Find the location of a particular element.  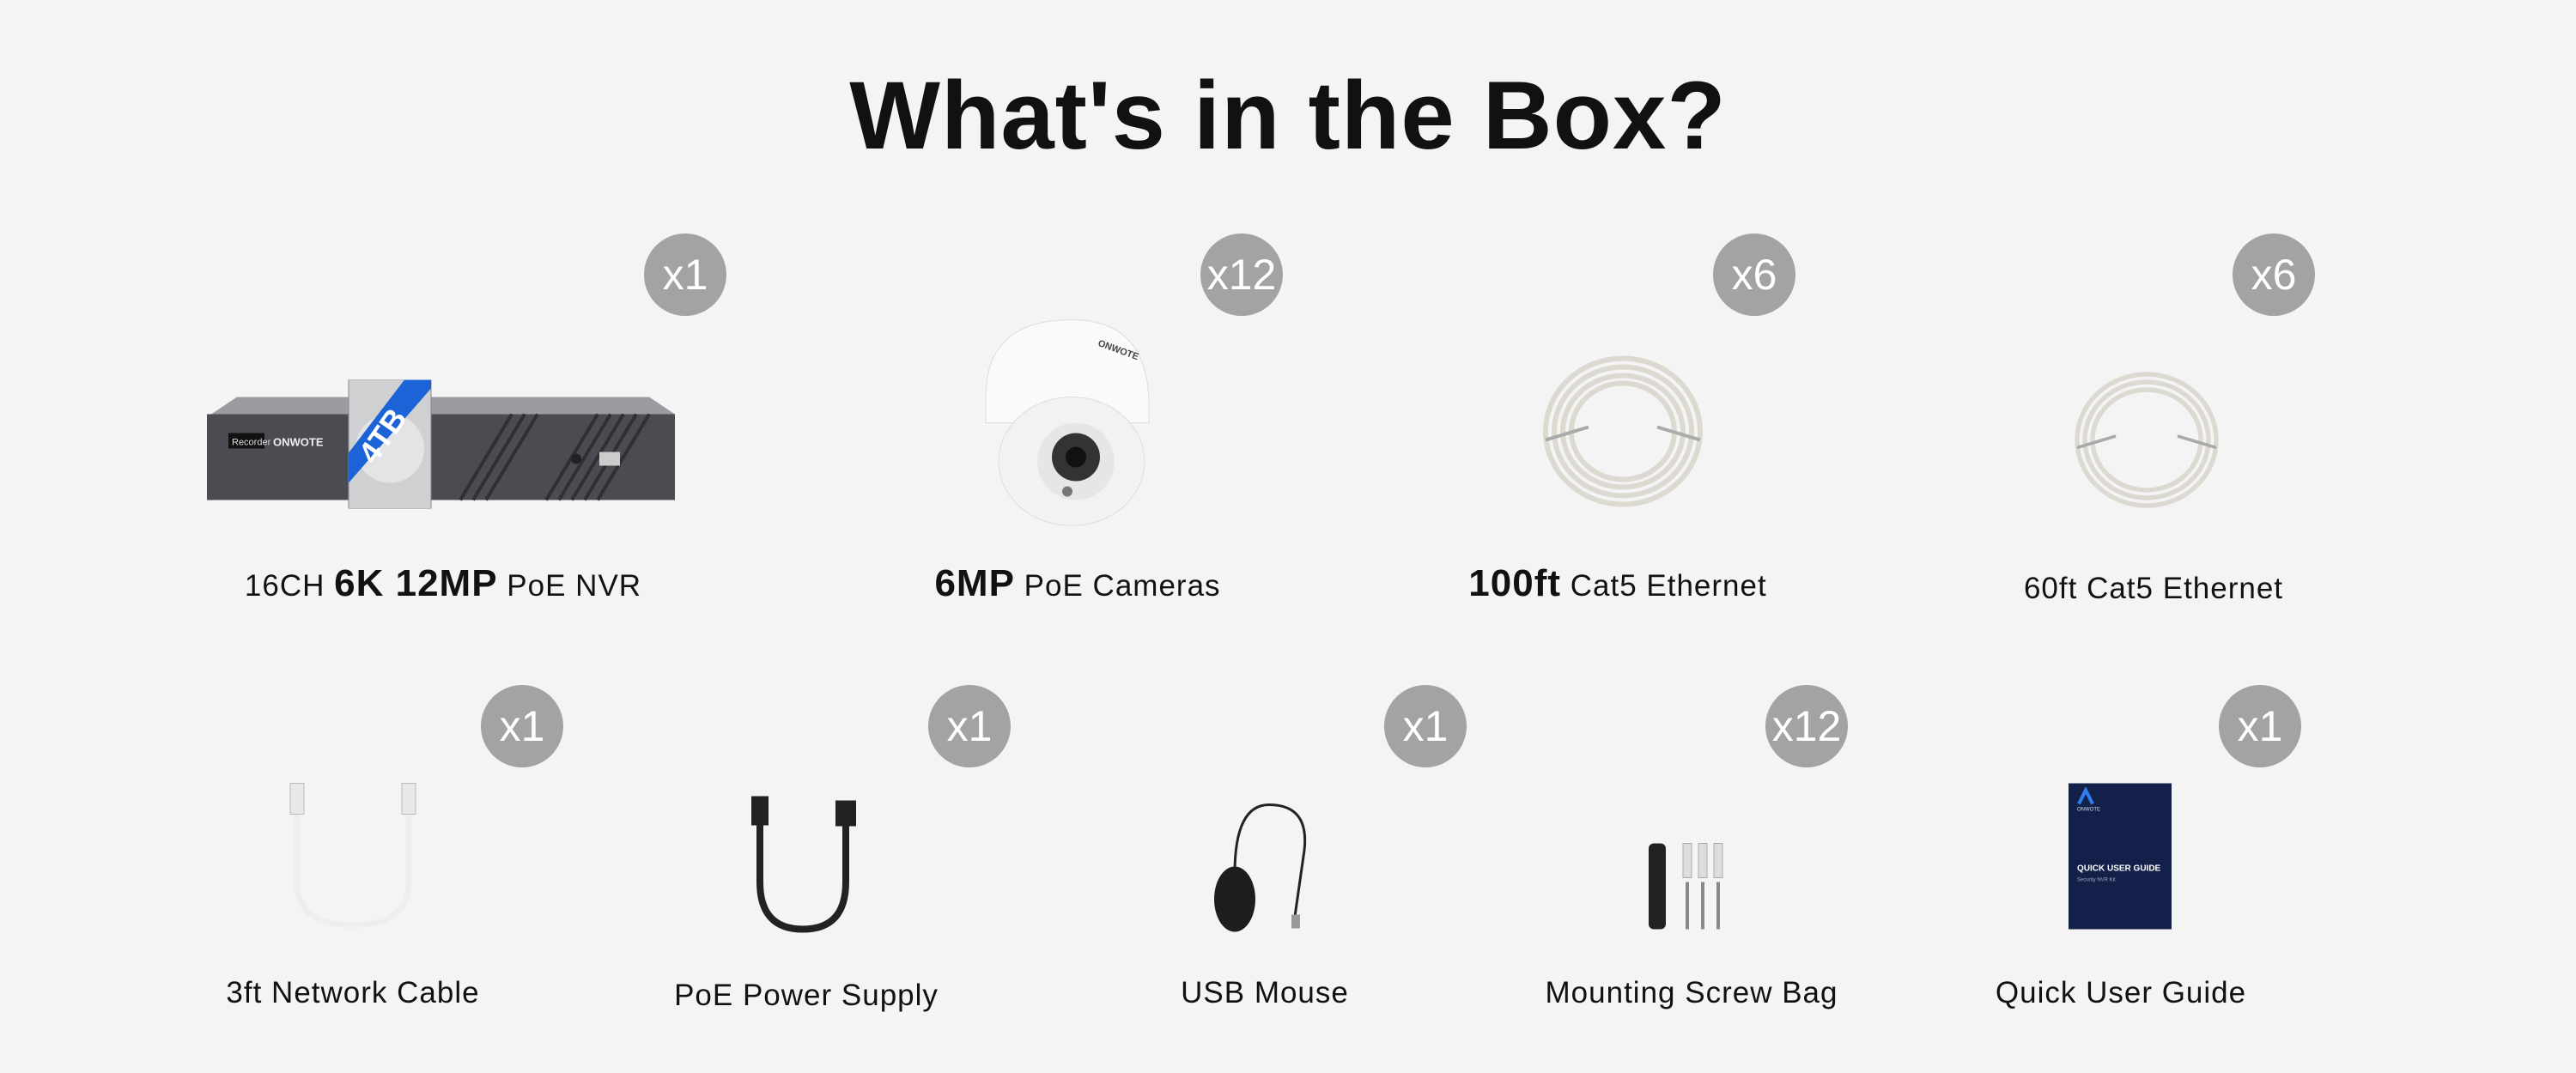

item-label: USB Mouse is located at coordinates (1265, 993).